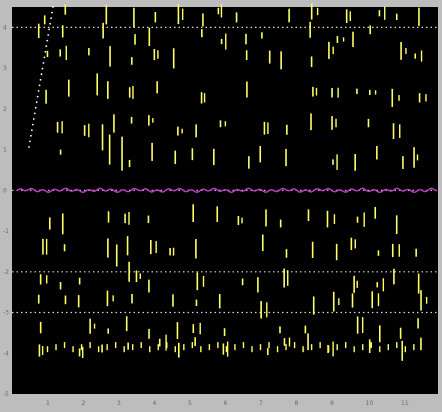 This screenshot has width=442, height=412. I want to click on y-tick-label: -5, so click(6, 394).